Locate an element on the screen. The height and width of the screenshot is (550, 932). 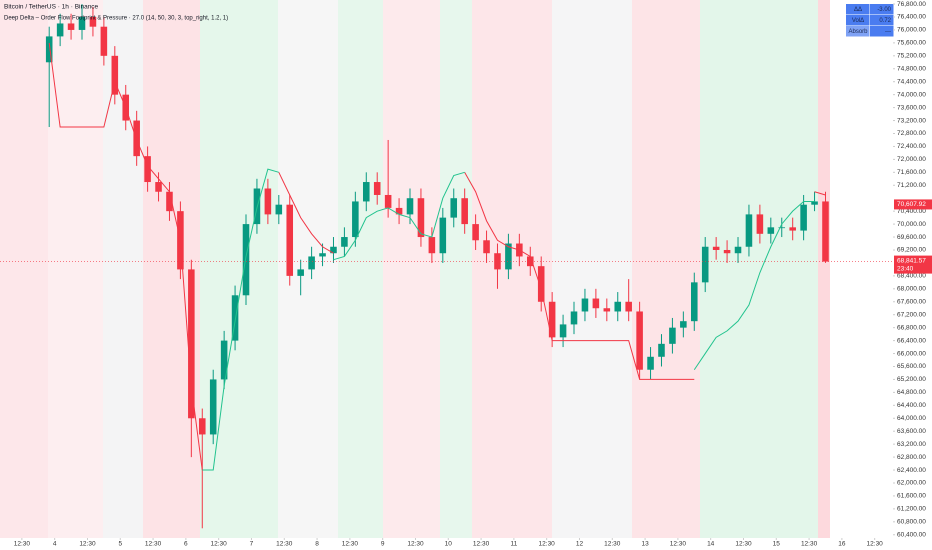
y-tick-label: 72,800.00 is located at coordinates (911, 133).